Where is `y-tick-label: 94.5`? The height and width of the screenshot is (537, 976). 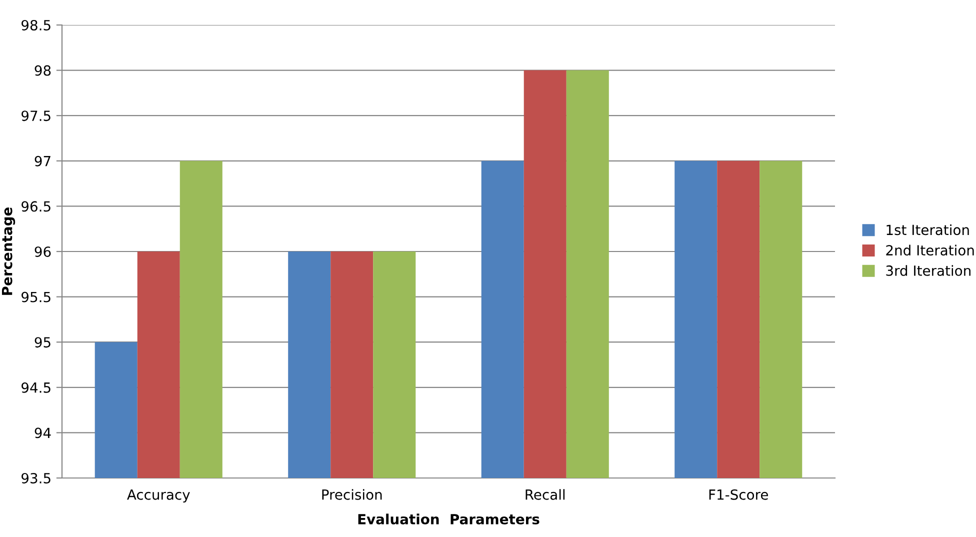 y-tick-label: 94.5 is located at coordinates (36, 387).